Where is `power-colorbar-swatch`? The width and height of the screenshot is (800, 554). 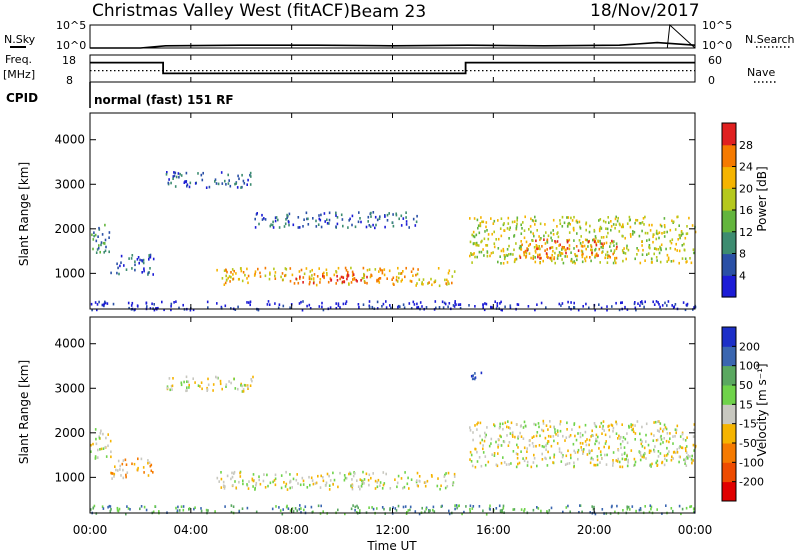 power-colorbar-swatch is located at coordinates (729, 264).